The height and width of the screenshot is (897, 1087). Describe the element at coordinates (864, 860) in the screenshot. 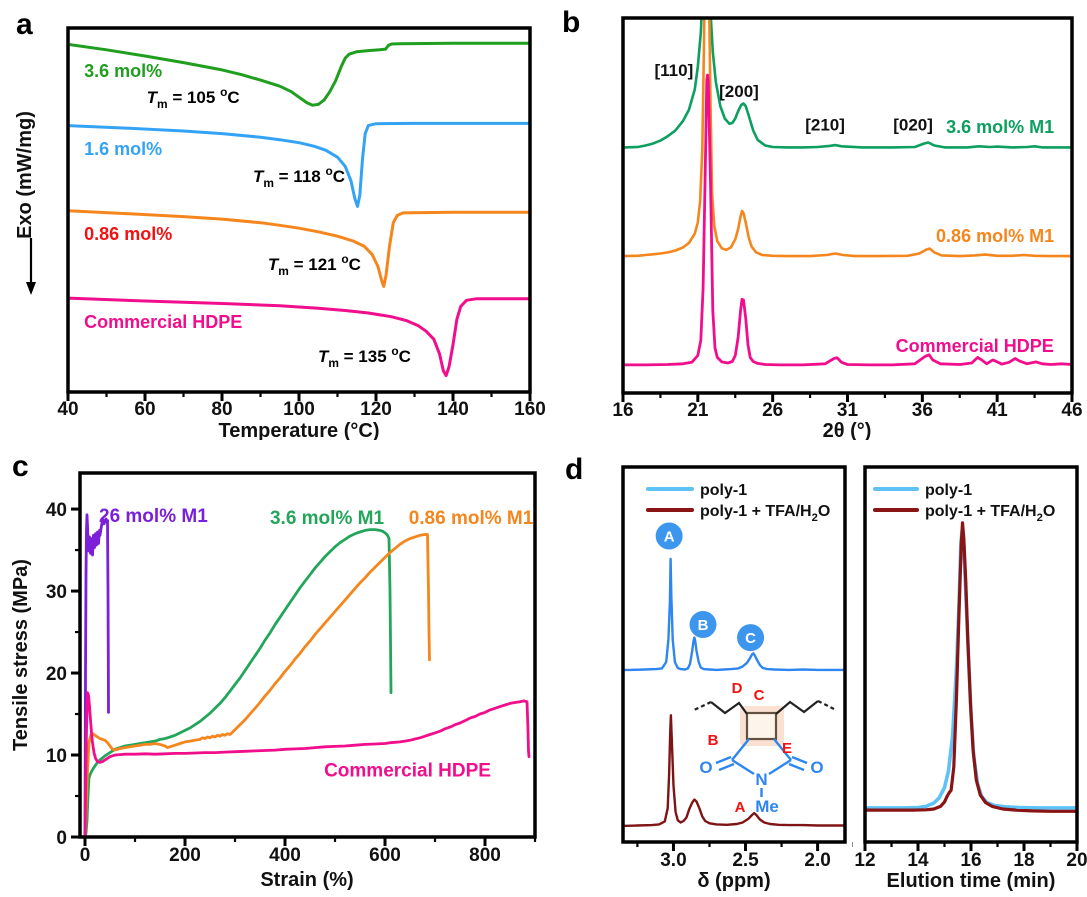

I see `x-tick-label: 12` at that location.